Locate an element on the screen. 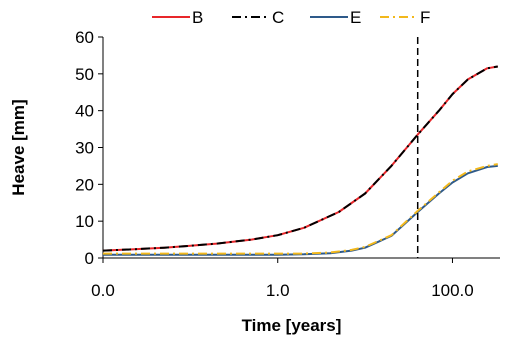  legend-label-f: F is located at coordinates (425, 17).